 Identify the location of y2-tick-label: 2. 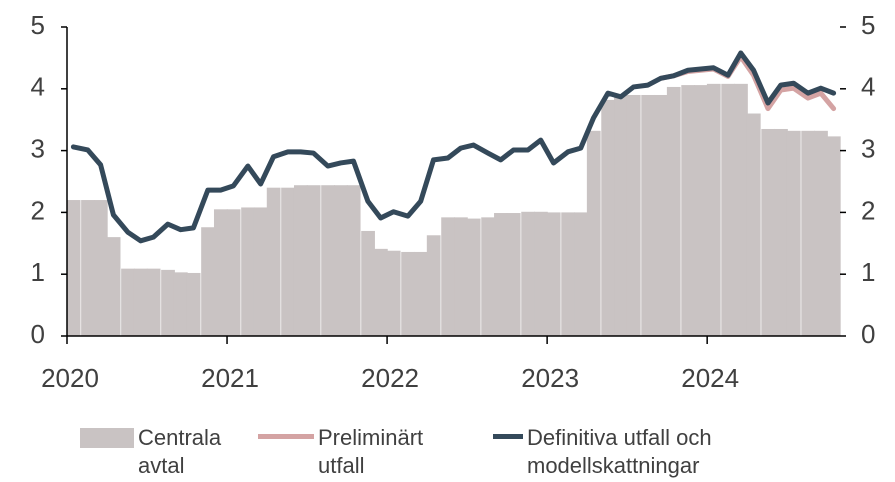
(868, 210).